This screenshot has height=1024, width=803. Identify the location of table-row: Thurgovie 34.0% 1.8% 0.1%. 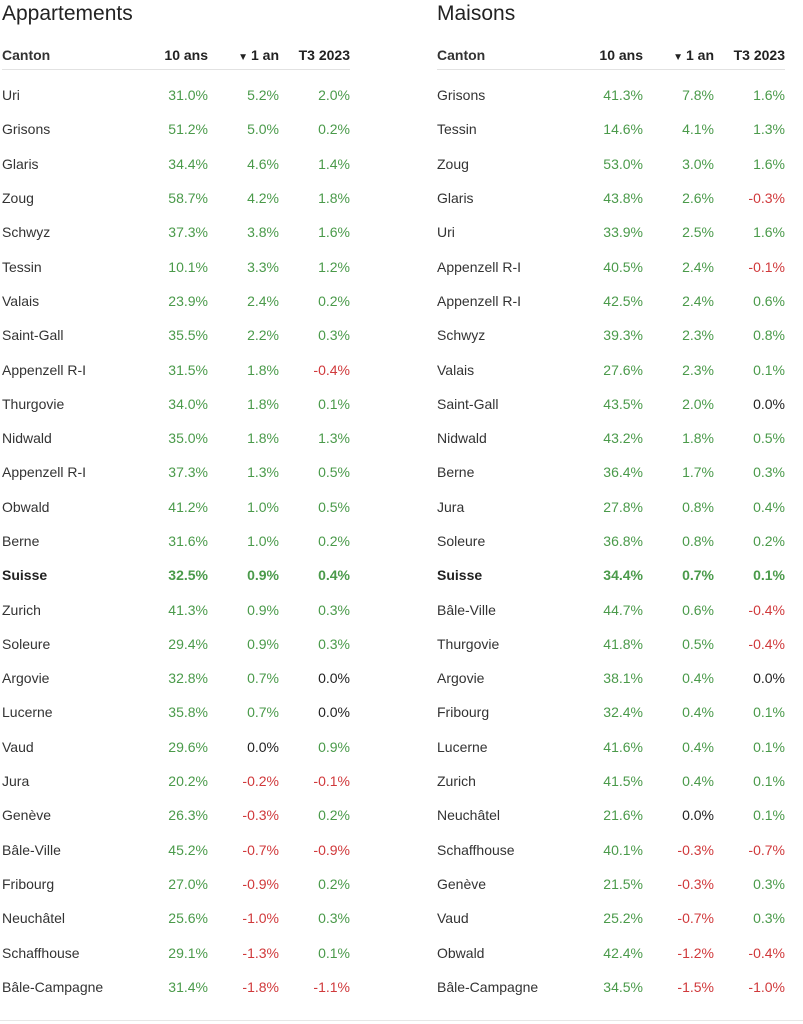
(176, 404).